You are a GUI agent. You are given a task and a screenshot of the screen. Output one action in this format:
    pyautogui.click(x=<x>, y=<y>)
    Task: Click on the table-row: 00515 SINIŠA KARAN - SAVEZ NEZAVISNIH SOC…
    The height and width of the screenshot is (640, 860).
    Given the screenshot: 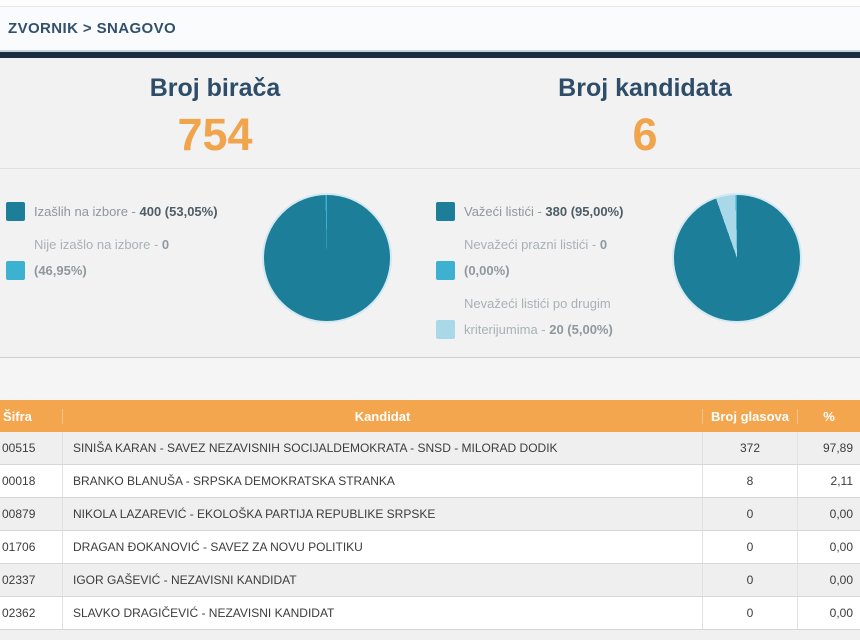 What is the action you would take?
    pyautogui.click(x=430, y=448)
    